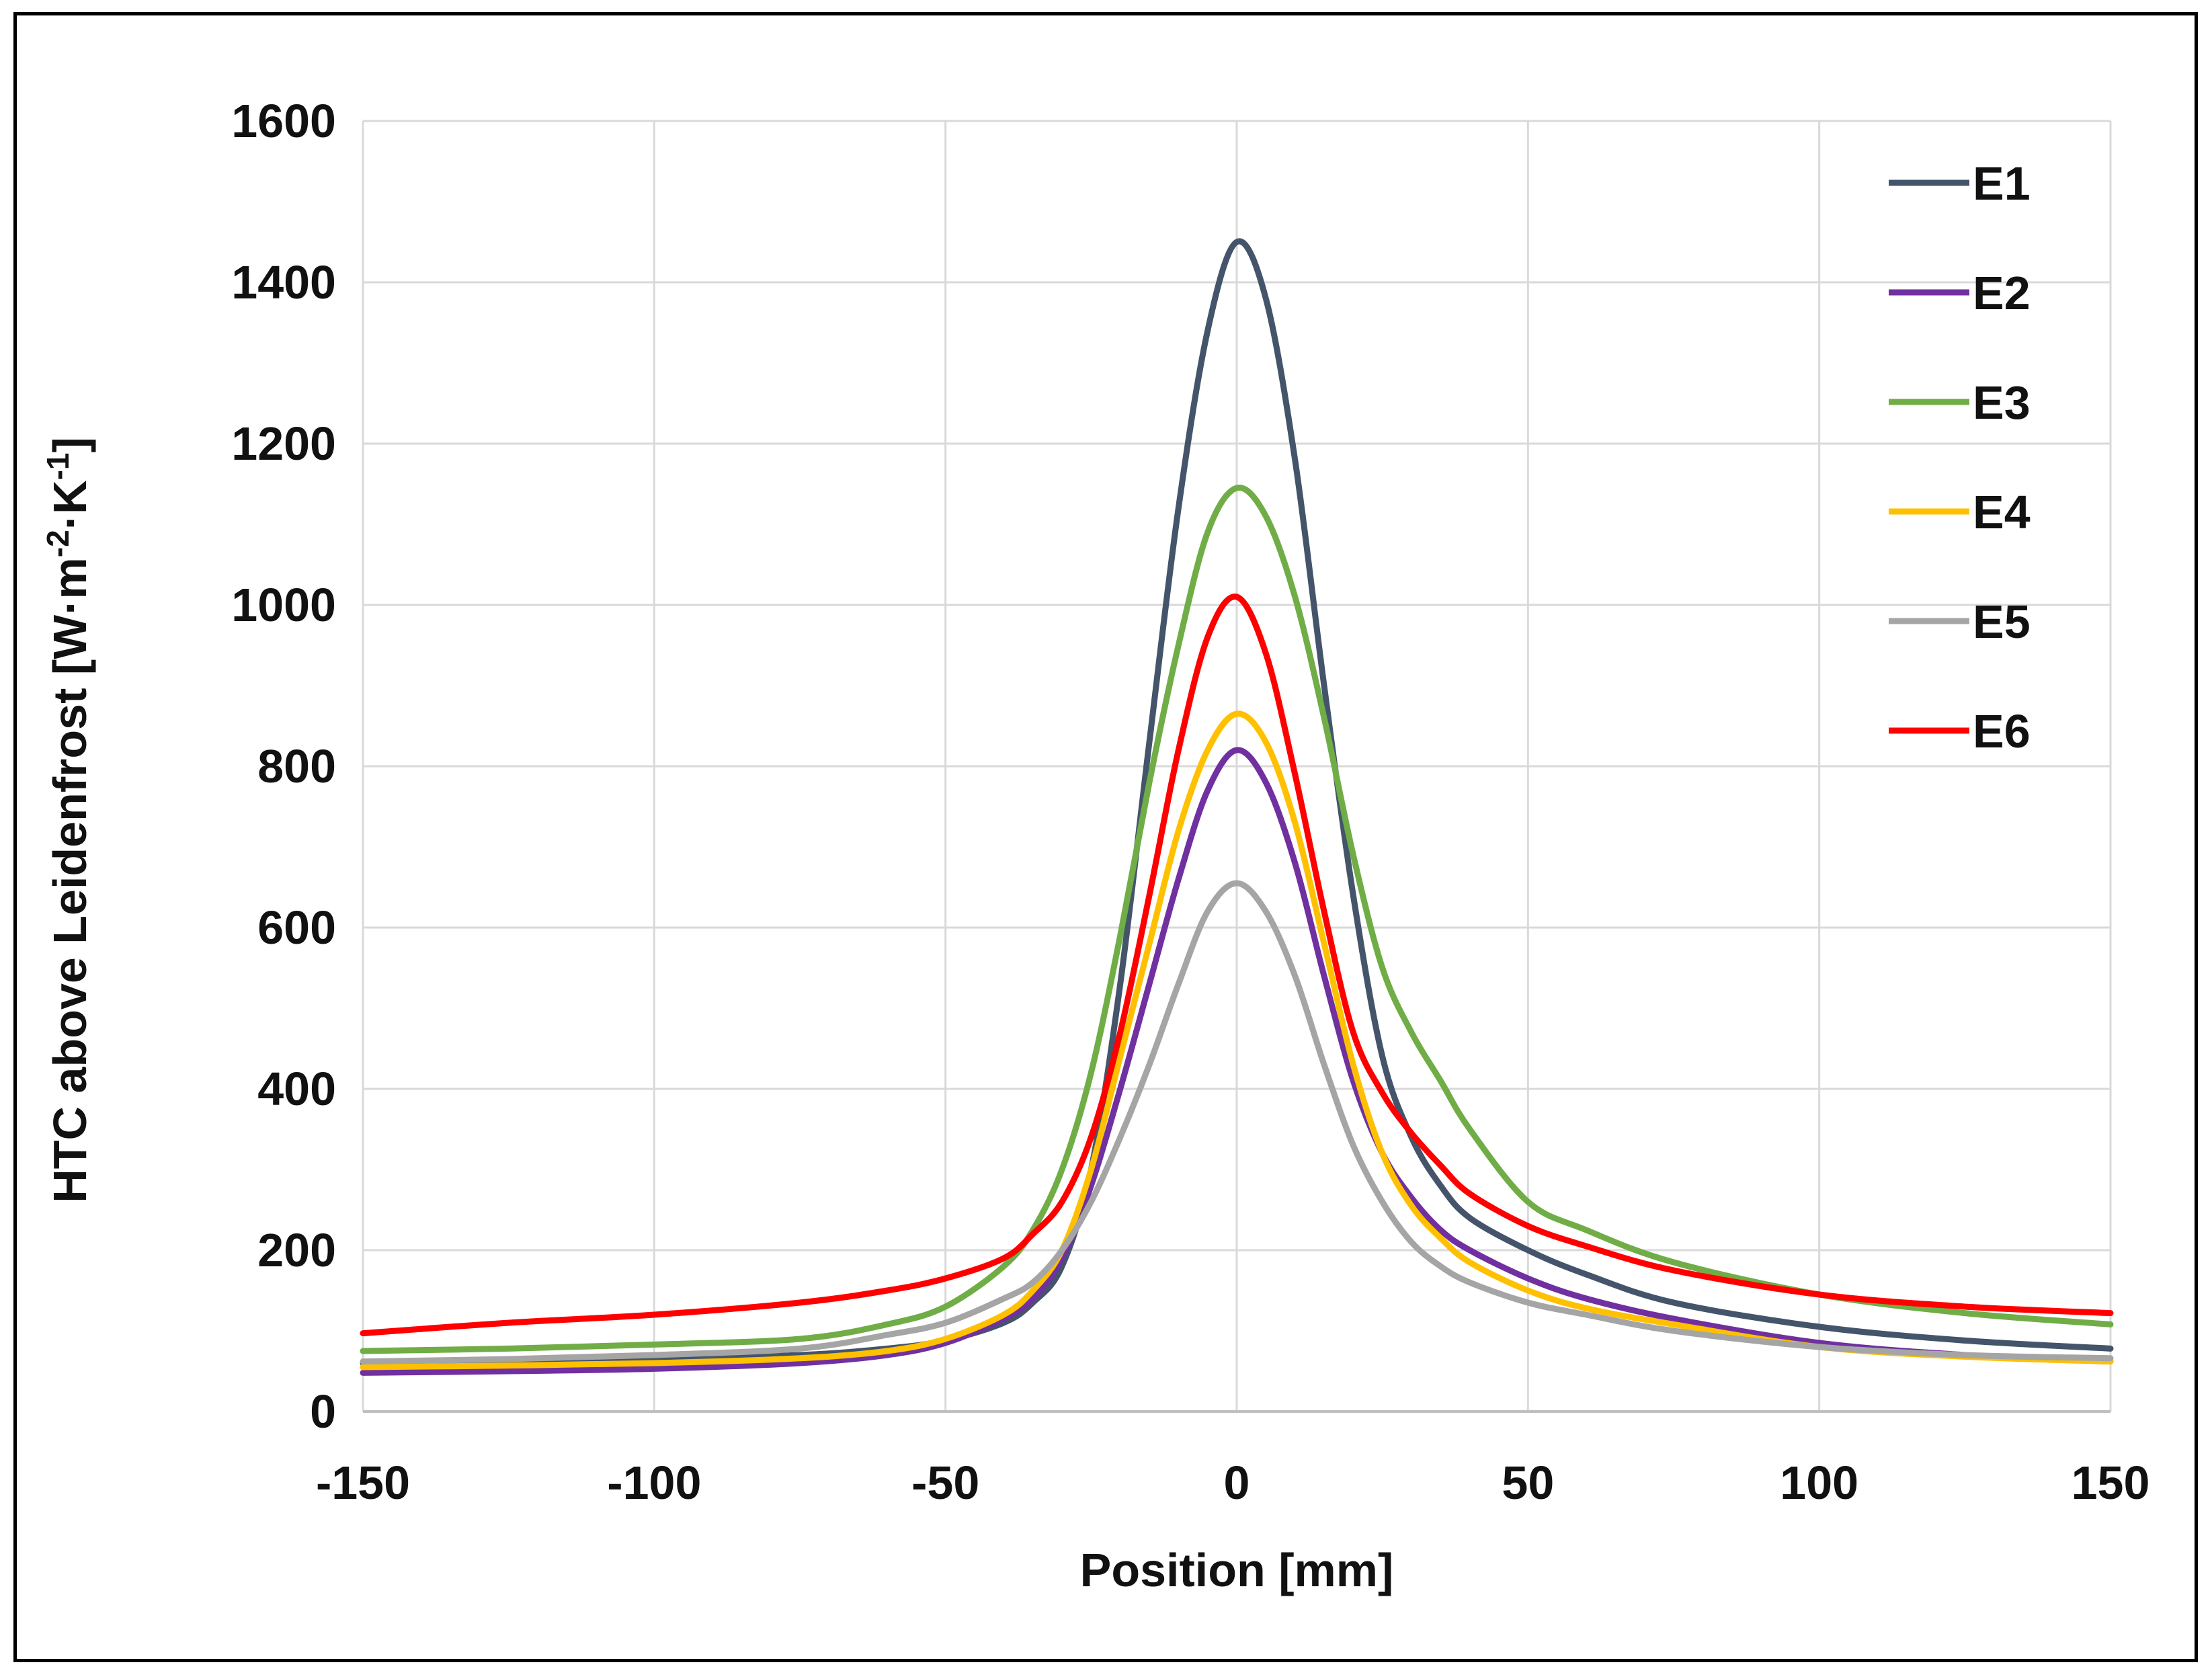 The image size is (2212, 1677). I want to click on y-tick-label: 1600, so click(283, 121).